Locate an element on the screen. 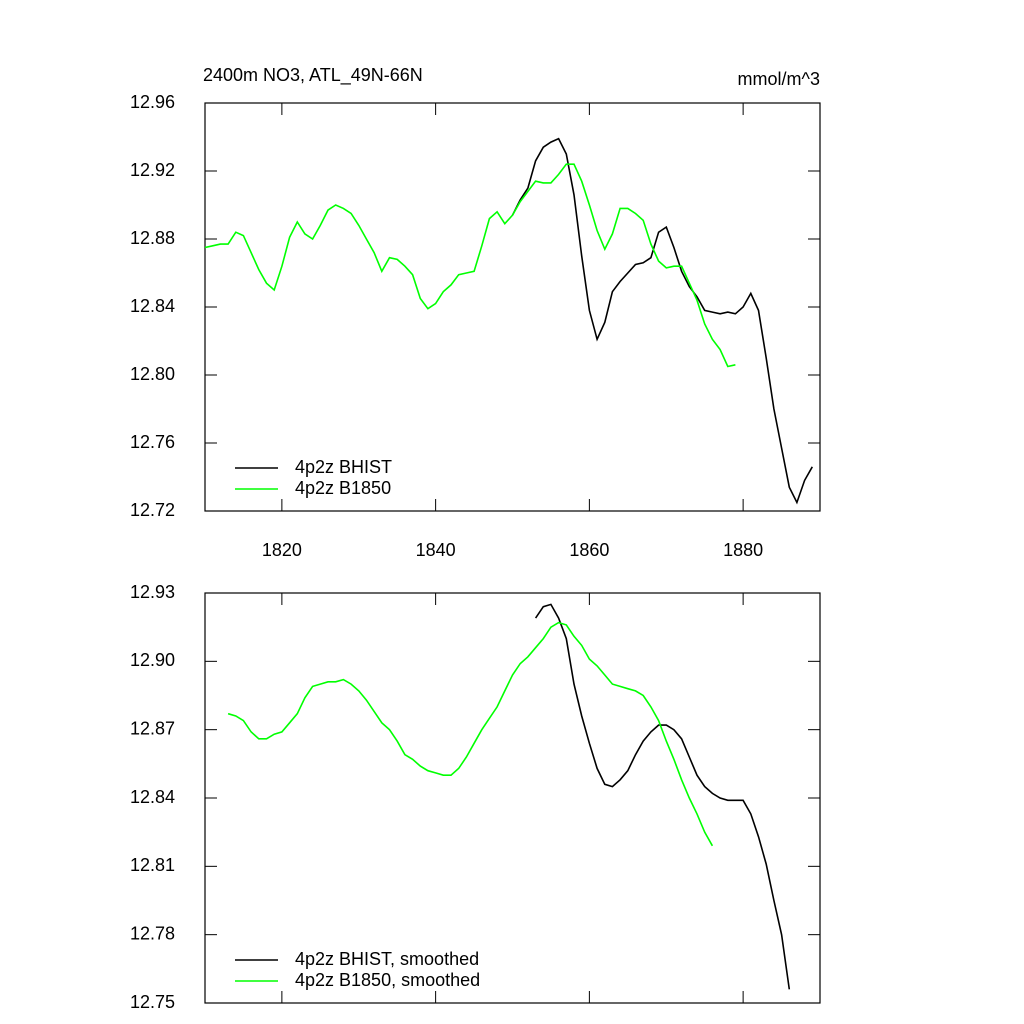 The width and height of the screenshot is (1024, 1024). chart-title: 2400m NO3, ATL_49N-66N is located at coordinates (313, 75).